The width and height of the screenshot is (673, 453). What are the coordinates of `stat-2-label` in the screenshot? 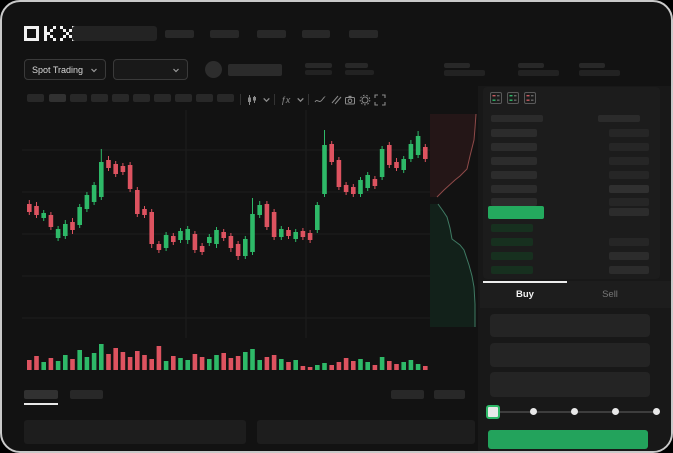 It's located at (356, 65).